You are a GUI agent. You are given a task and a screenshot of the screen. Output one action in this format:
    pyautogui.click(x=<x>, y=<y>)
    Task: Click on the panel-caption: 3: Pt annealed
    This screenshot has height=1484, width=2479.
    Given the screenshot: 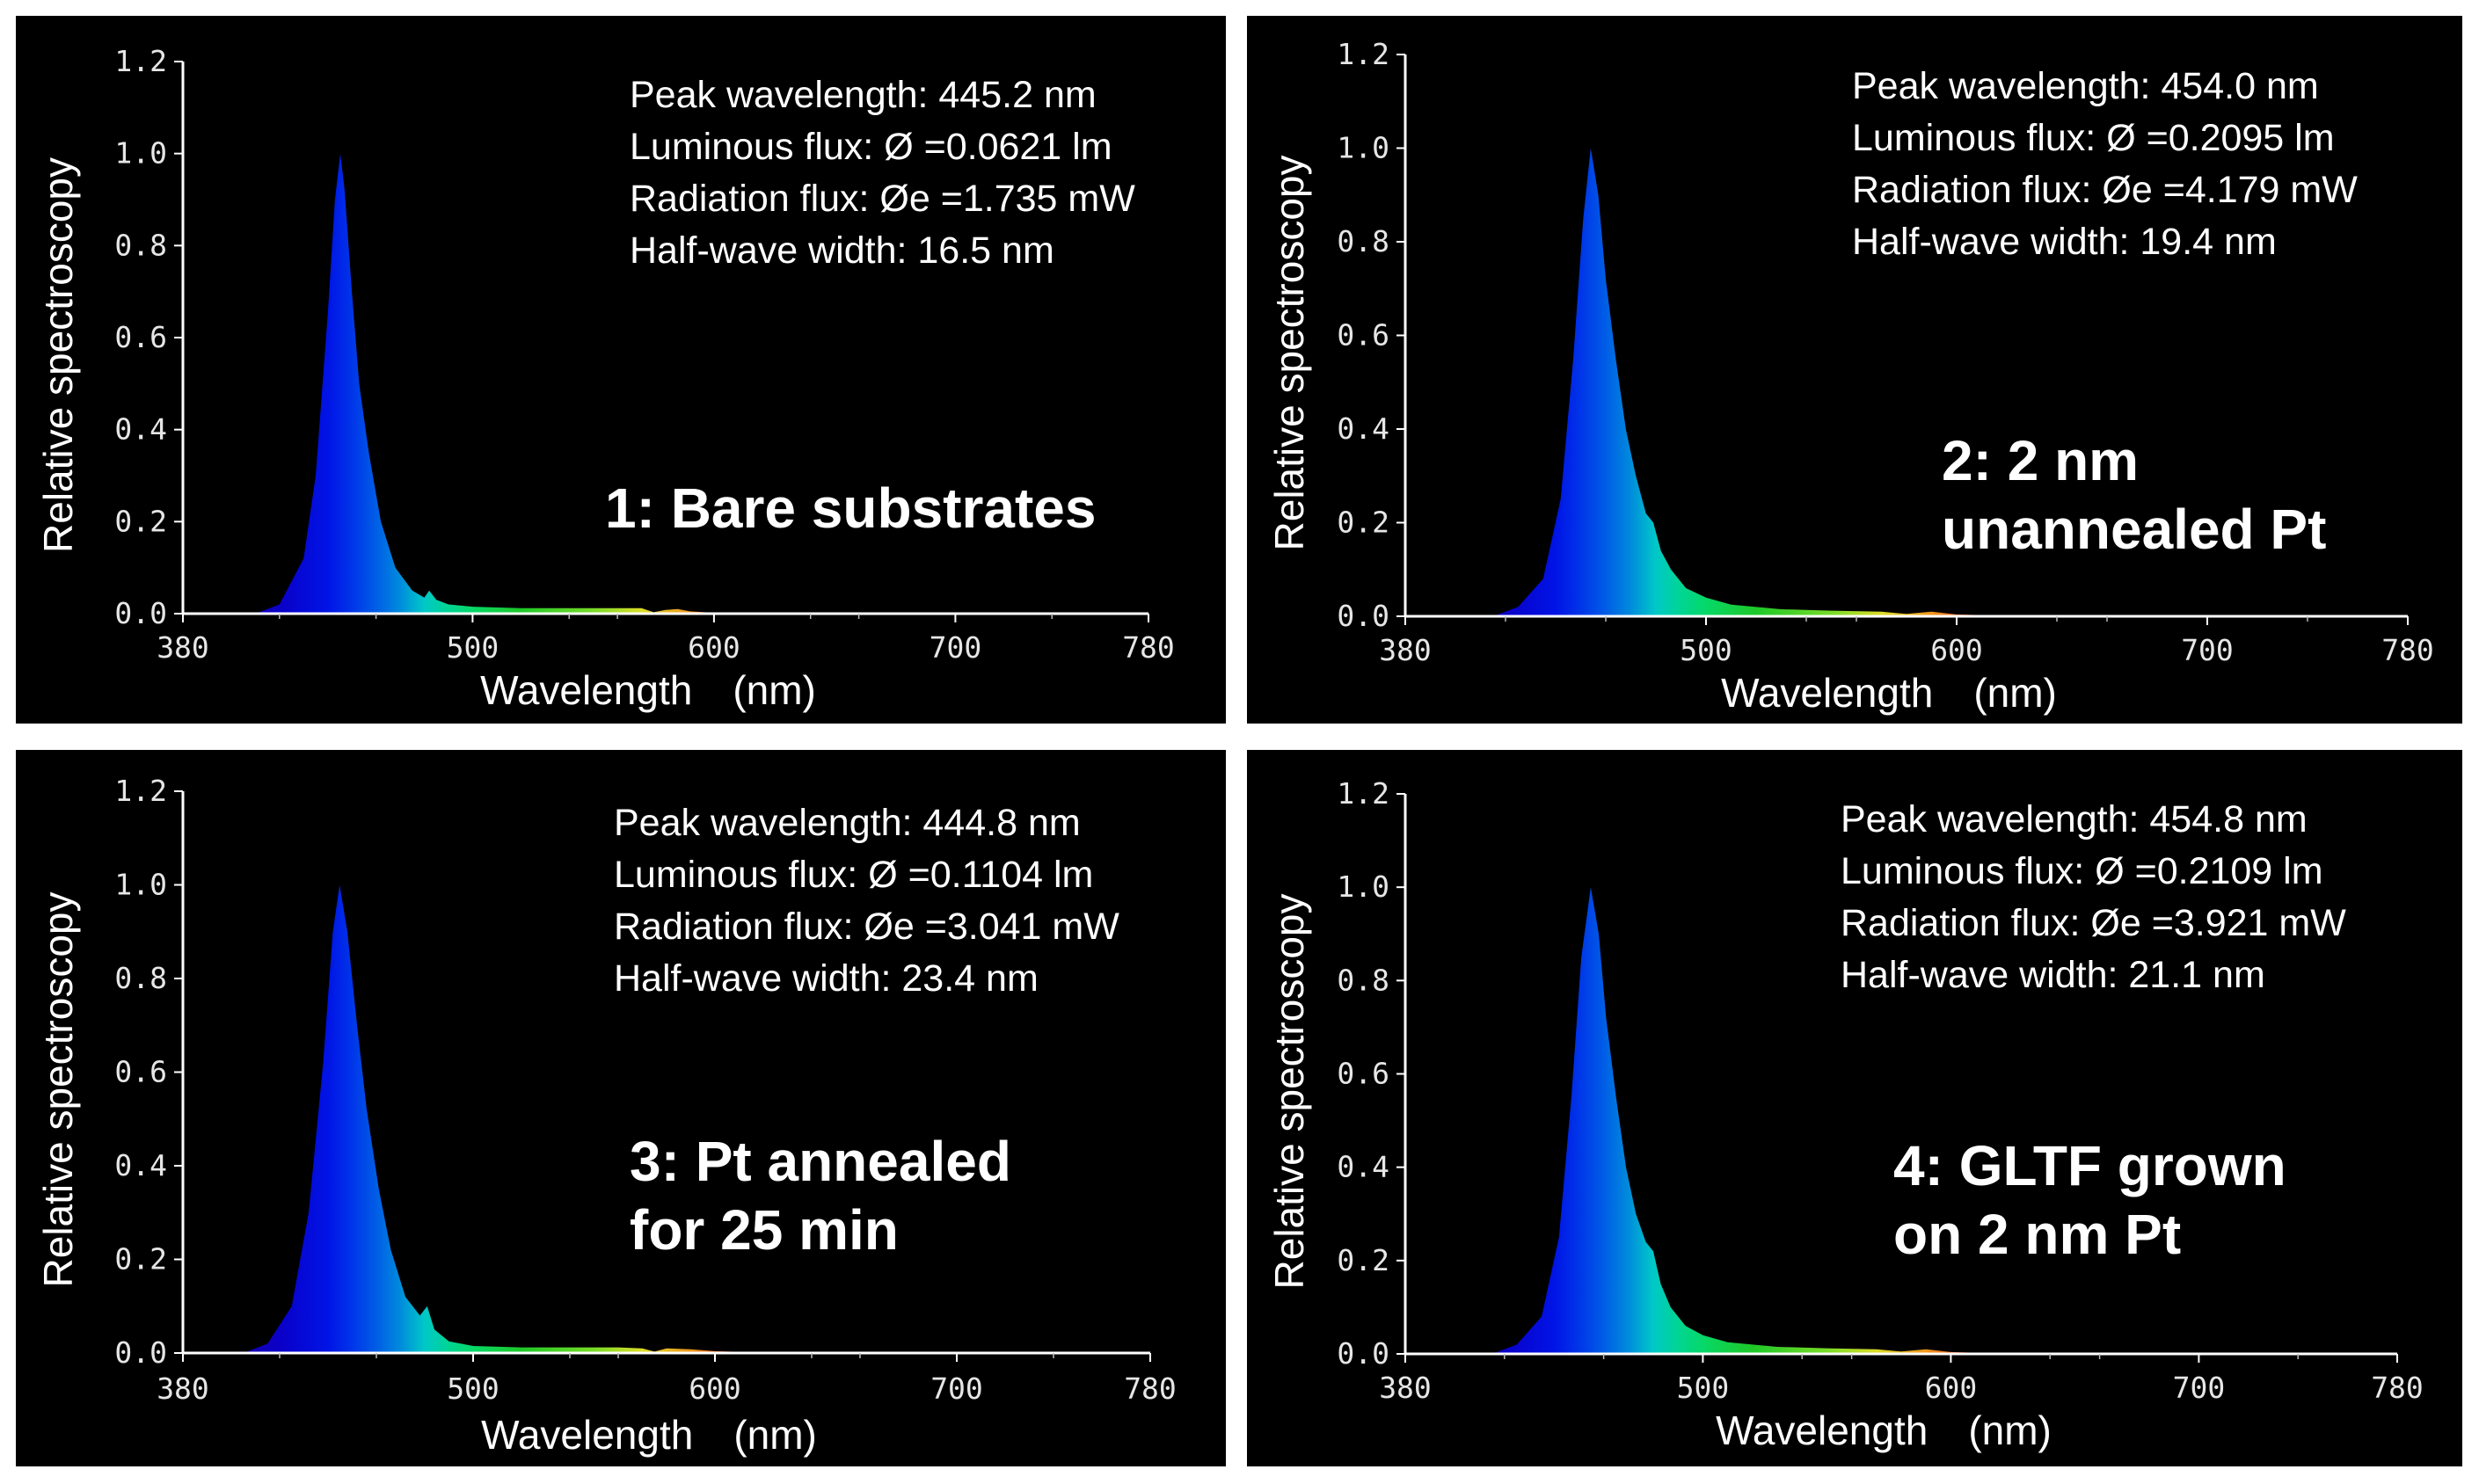 What is the action you would take?
    pyautogui.click(x=821, y=1161)
    